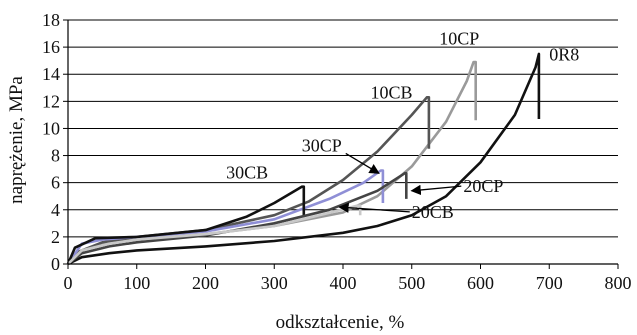 This screenshot has height=335, width=637. I want to click on y-axis-label: naprężenie, MPa, so click(16, 140).